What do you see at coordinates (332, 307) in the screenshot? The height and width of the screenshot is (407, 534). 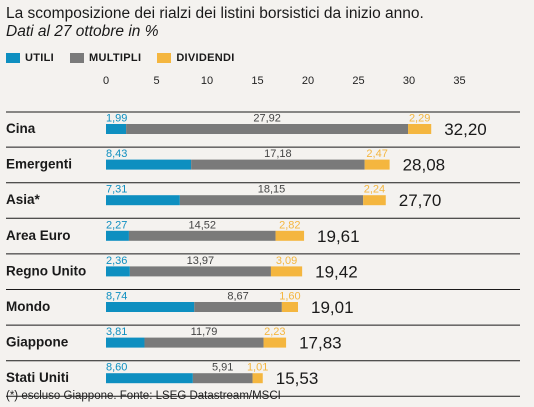 I see `total-label: 19,01` at bounding box center [332, 307].